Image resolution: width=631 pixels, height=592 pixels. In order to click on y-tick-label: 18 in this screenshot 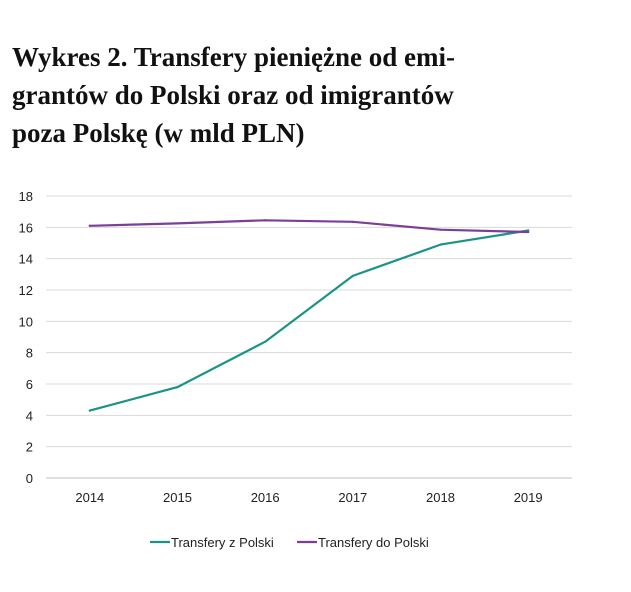, I will do `click(26, 196)`.